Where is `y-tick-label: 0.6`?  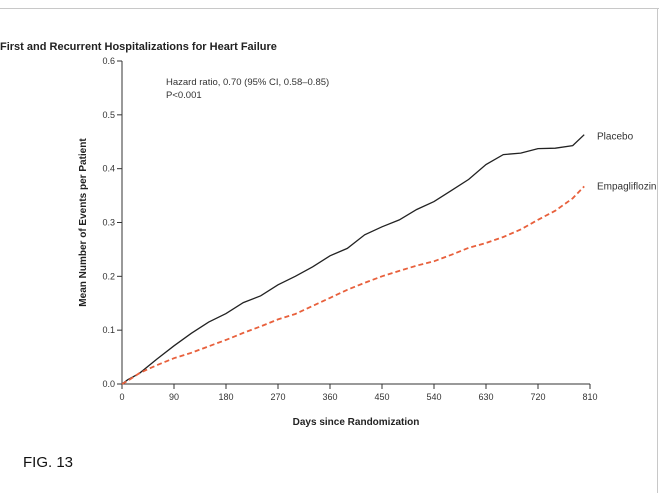 y-tick-label: 0.6 is located at coordinates (108, 61).